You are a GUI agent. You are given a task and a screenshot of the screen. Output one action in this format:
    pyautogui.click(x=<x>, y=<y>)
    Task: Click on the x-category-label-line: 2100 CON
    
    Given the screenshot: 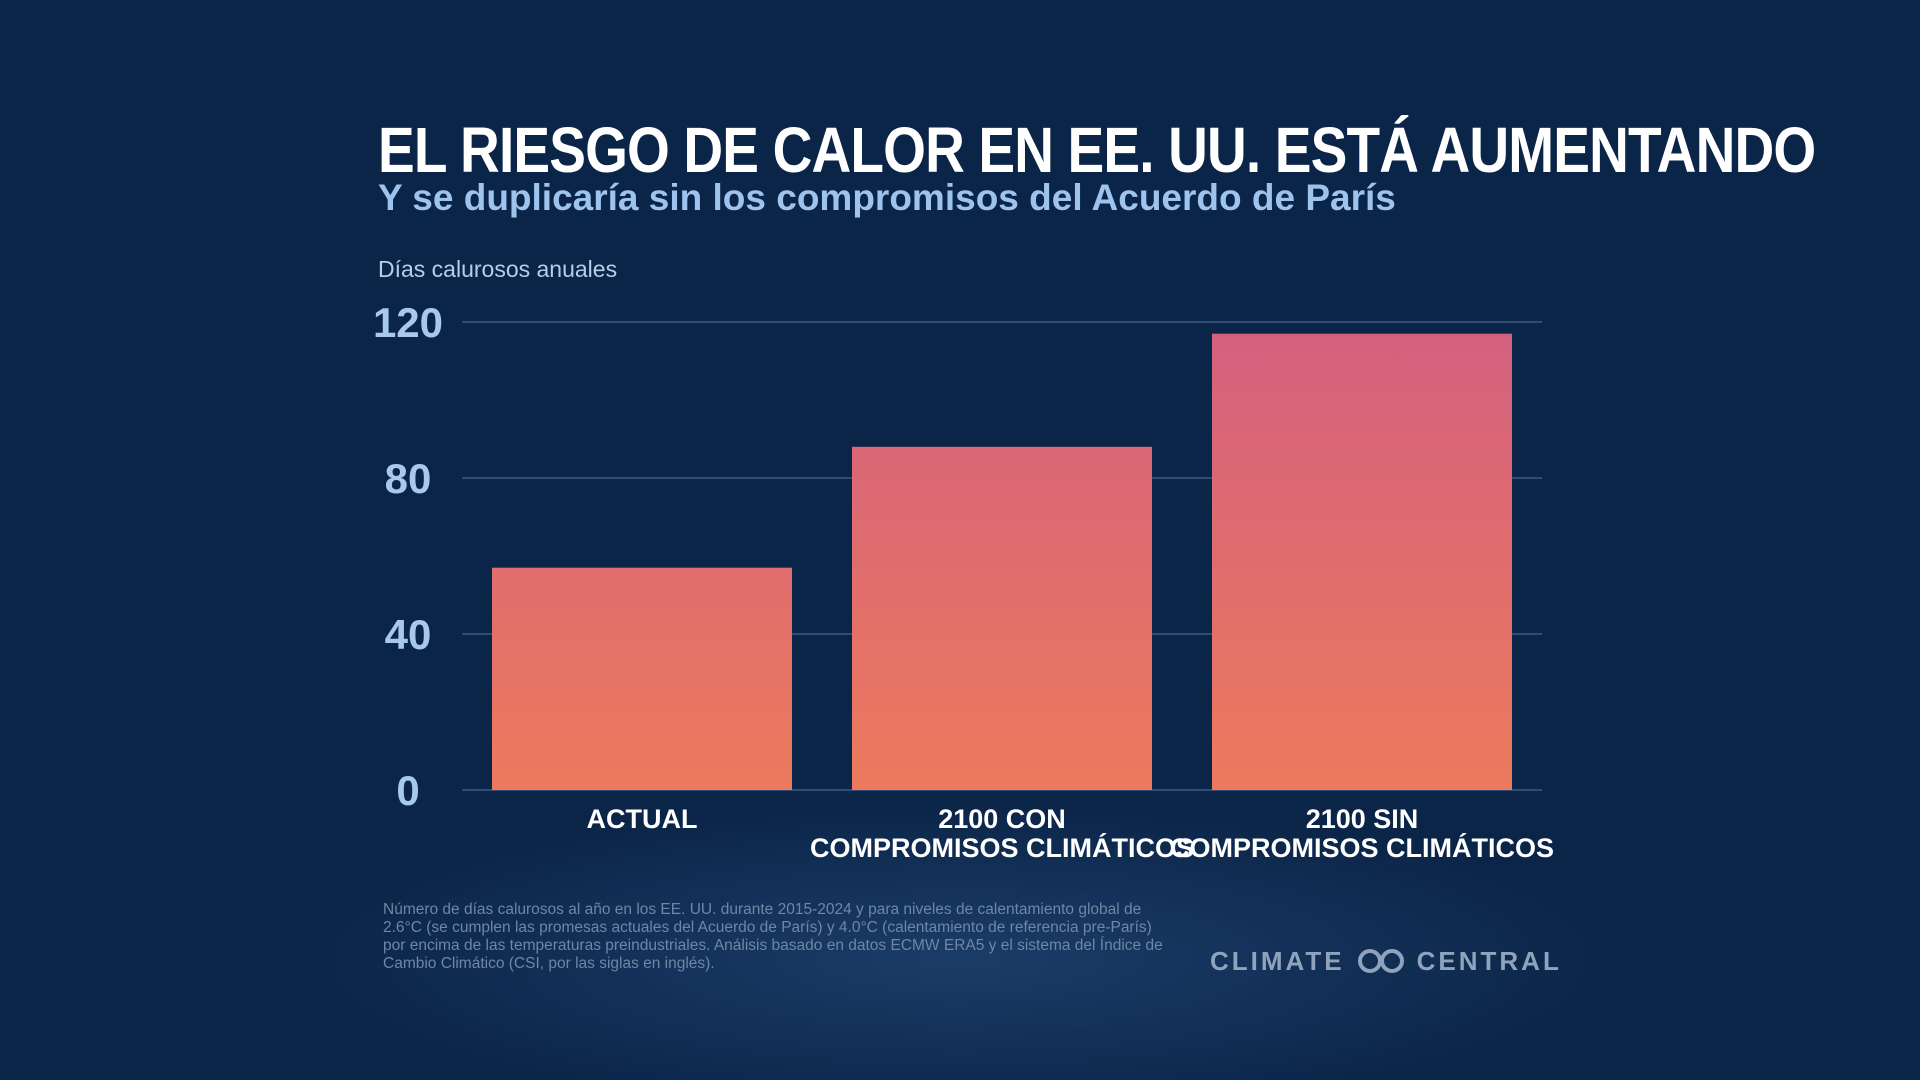 What is the action you would take?
    pyautogui.click(x=1002, y=819)
    